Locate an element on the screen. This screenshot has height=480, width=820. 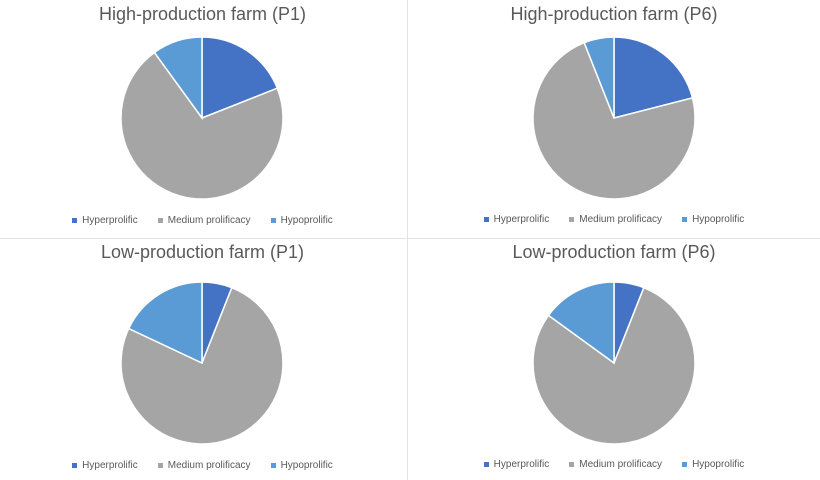
chart-title: Low-production farm (P6) is located at coordinates (614, 252).